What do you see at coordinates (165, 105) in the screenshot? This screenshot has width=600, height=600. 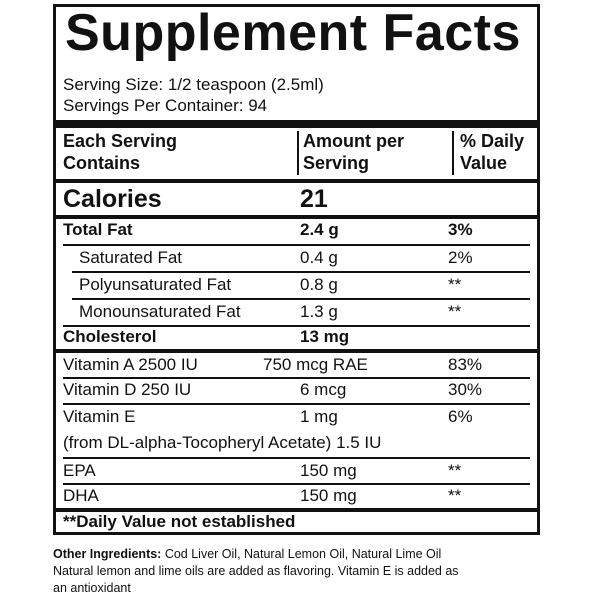 I see `servings-per-container: Servings Per Container: 94` at bounding box center [165, 105].